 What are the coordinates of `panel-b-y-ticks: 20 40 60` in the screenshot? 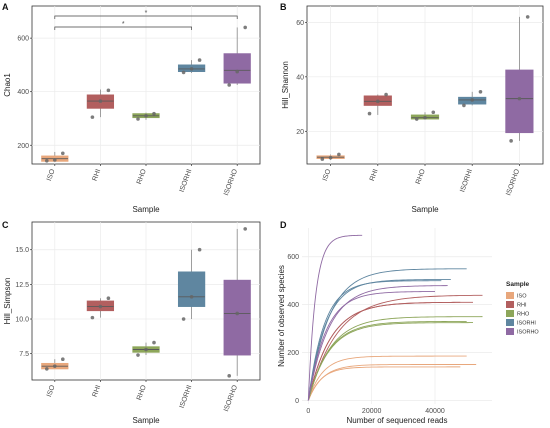 It's located at (301, 78).